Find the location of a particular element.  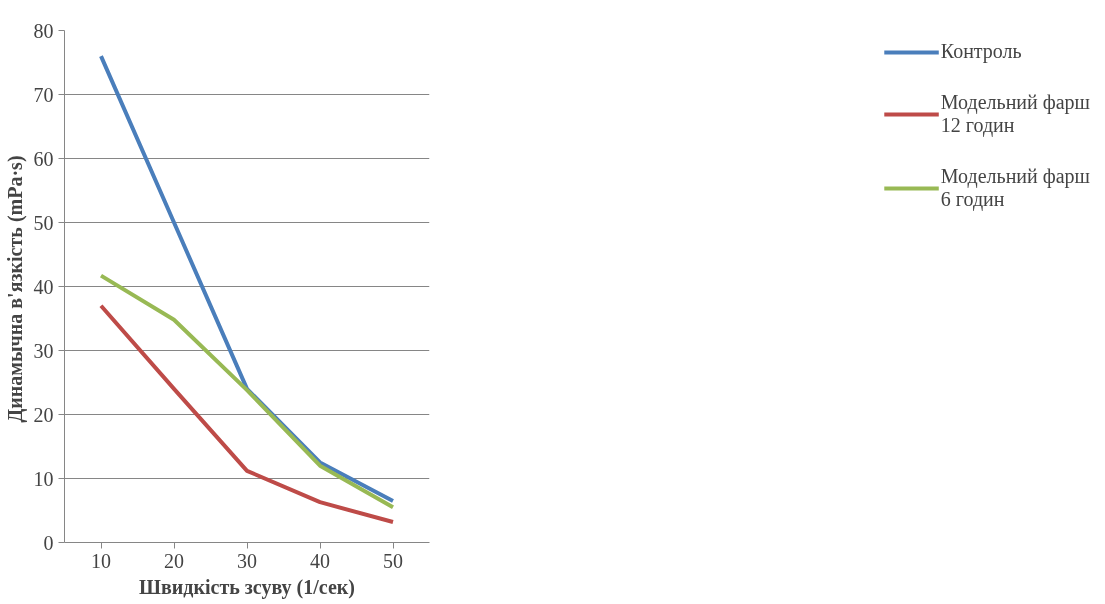

x-tick-label: 30 is located at coordinates (247, 560).